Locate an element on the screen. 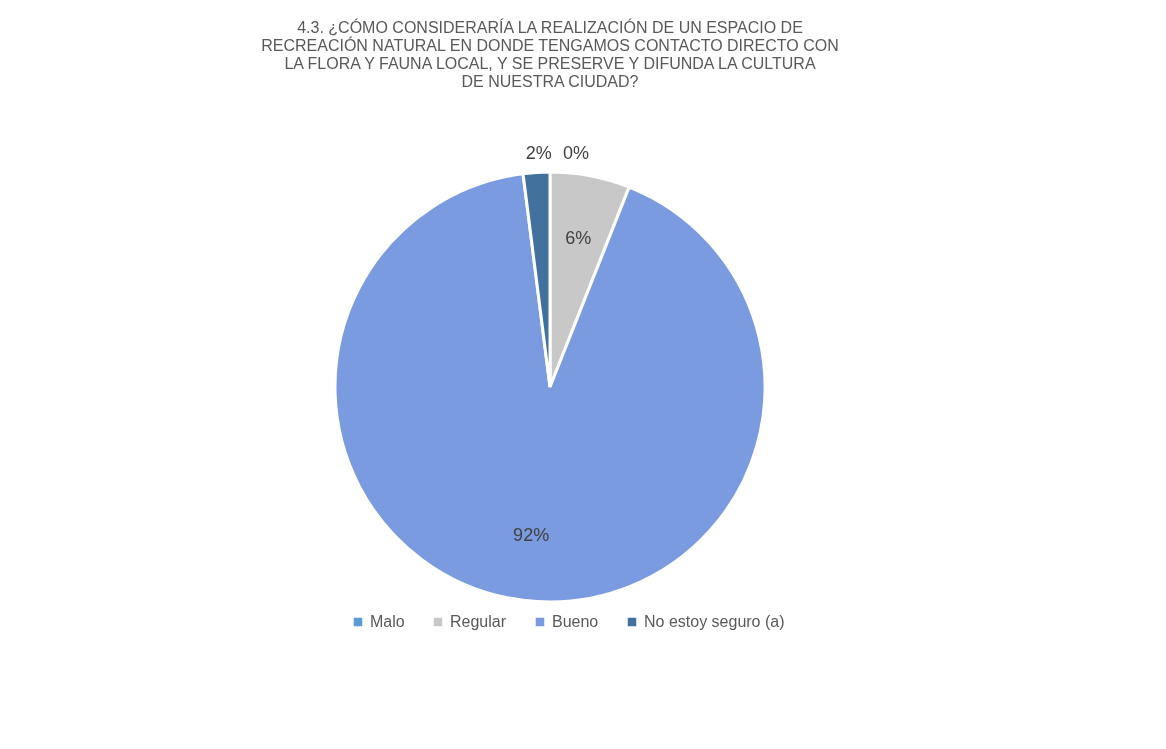 The height and width of the screenshot is (749, 1166). legend-label: Bueno is located at coordinates (575, 621).